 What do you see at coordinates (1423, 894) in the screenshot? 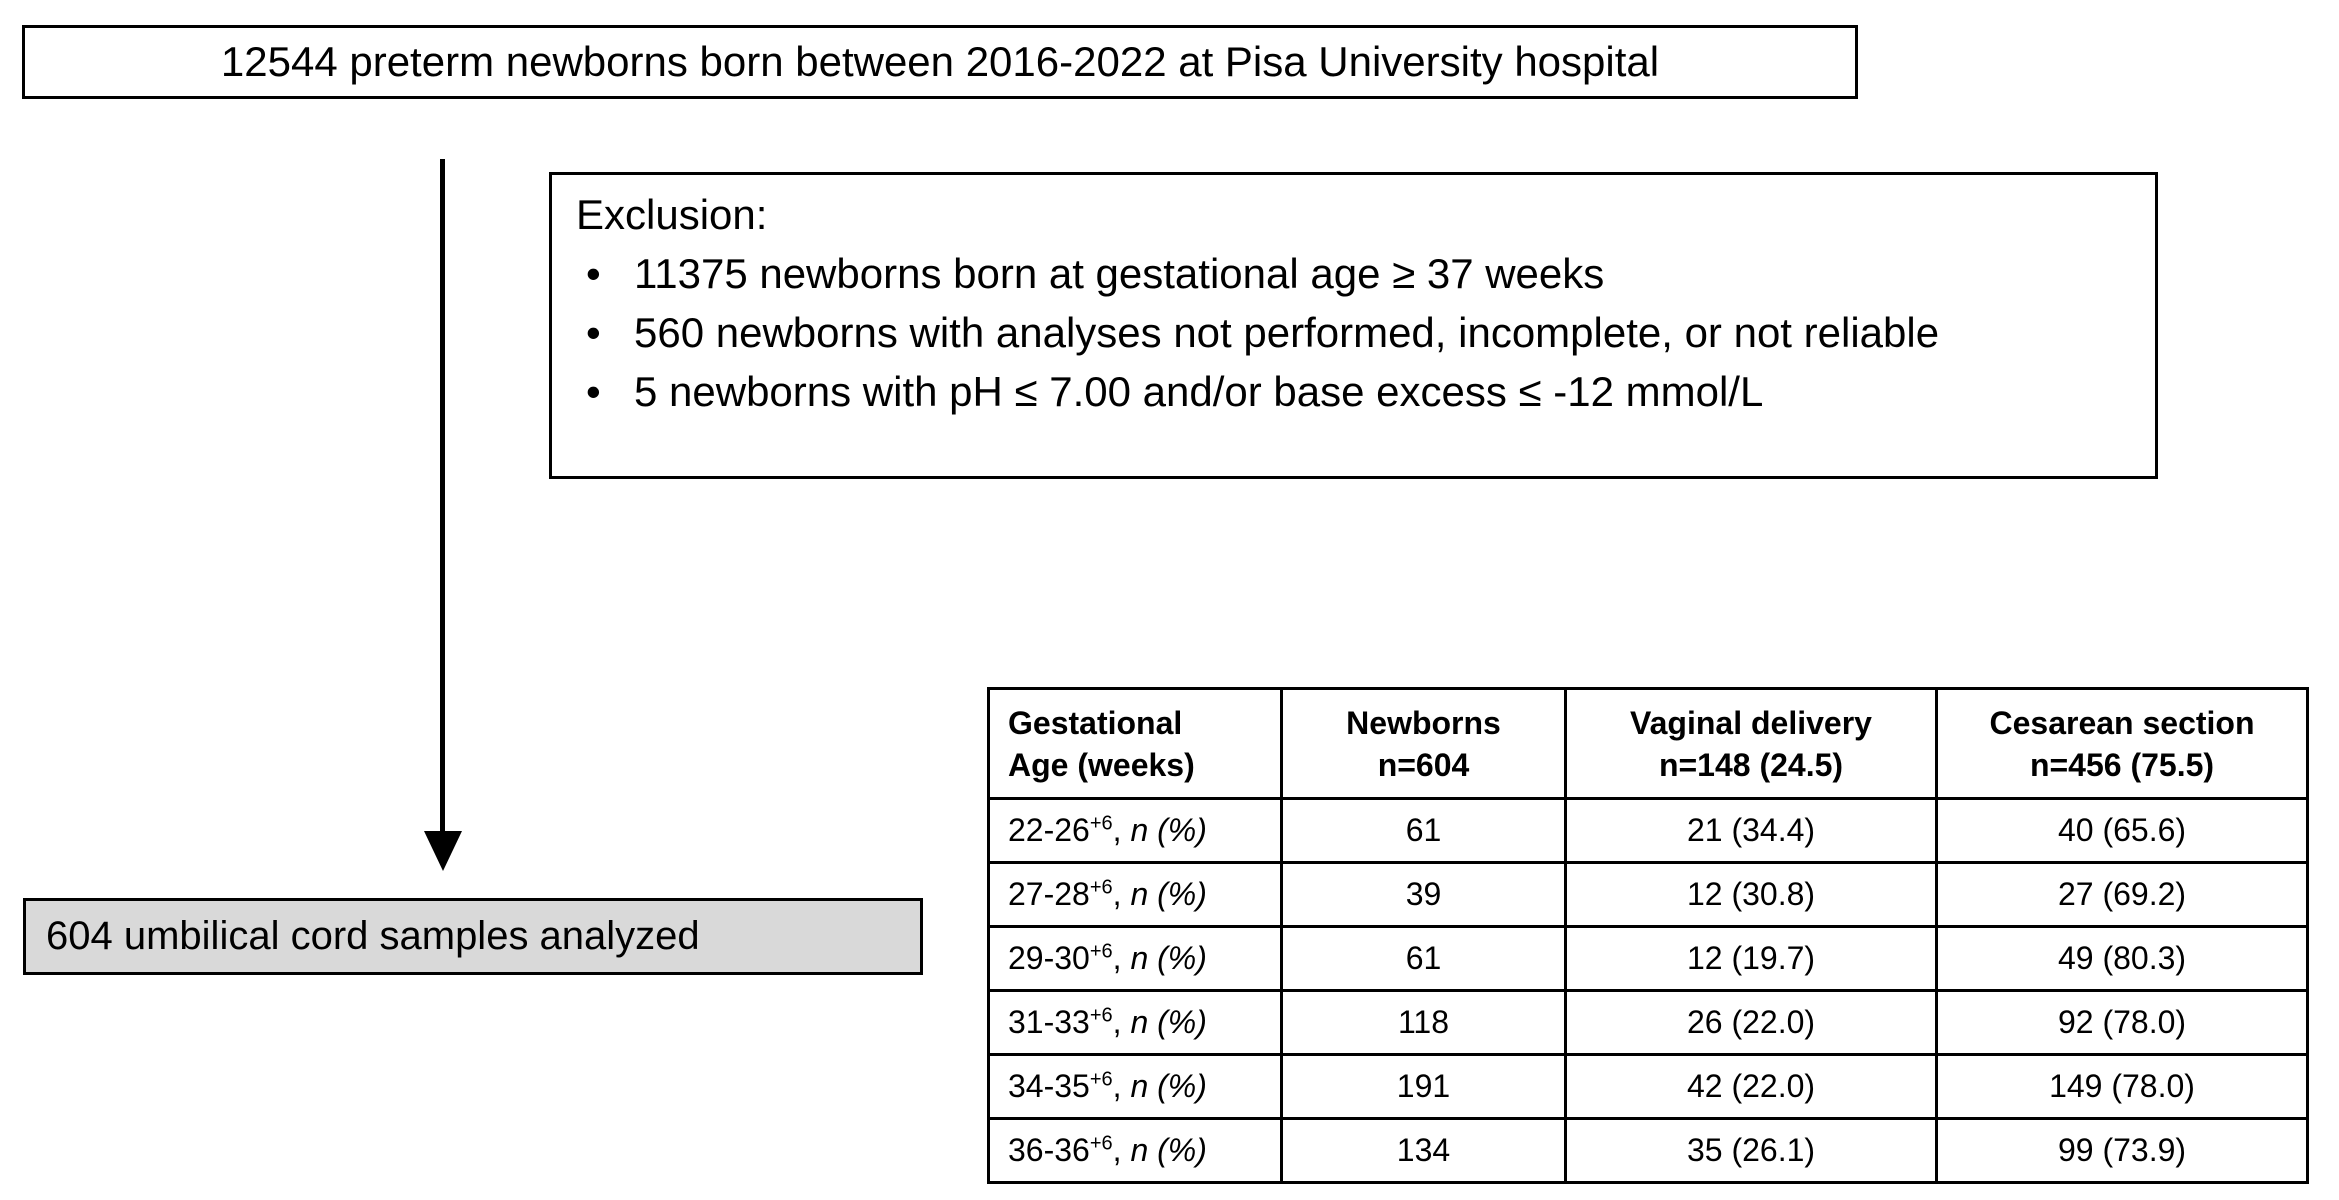
I see `cell-newborns: 39` at bounding box center [1423, 894].